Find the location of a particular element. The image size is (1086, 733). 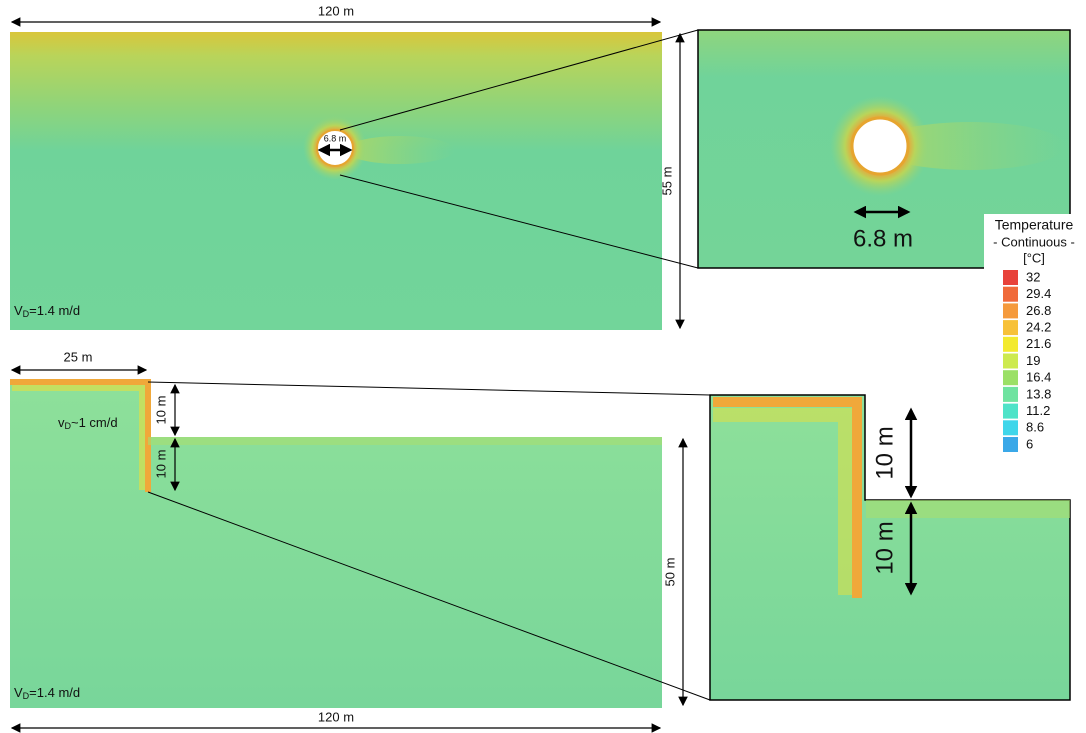

legend-label: 11.2 is located at coordinates (1038, 410).